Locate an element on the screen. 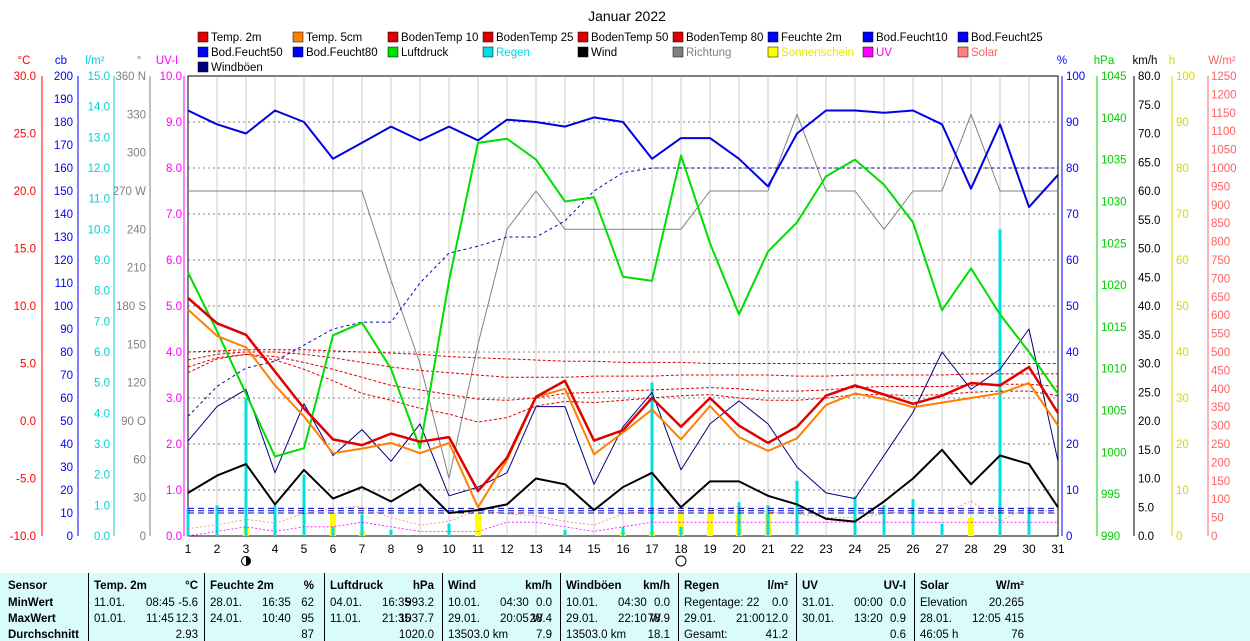 This screenshot has width=1250, height=641. x-tick-label: 21 is located at coordinates (768, 549).